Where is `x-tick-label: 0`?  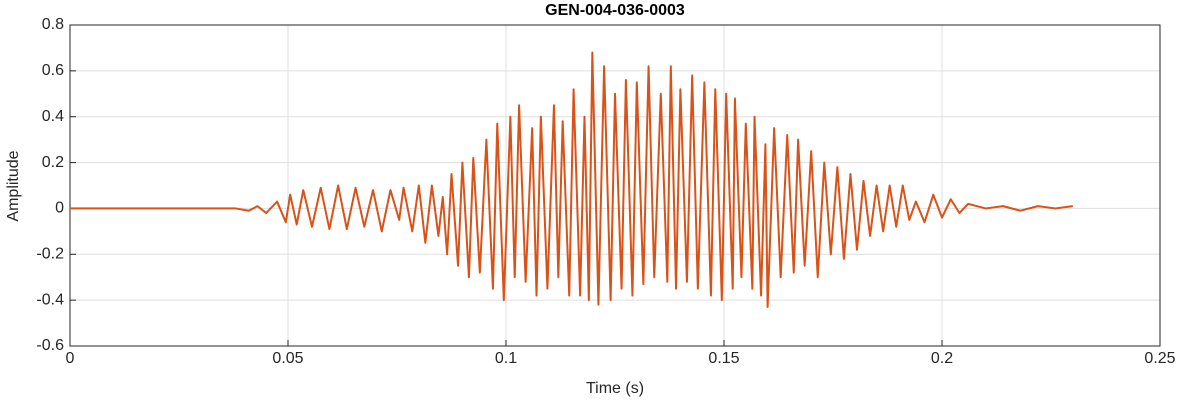 x-tick-label: 0 is located at coordinates (70, 358).